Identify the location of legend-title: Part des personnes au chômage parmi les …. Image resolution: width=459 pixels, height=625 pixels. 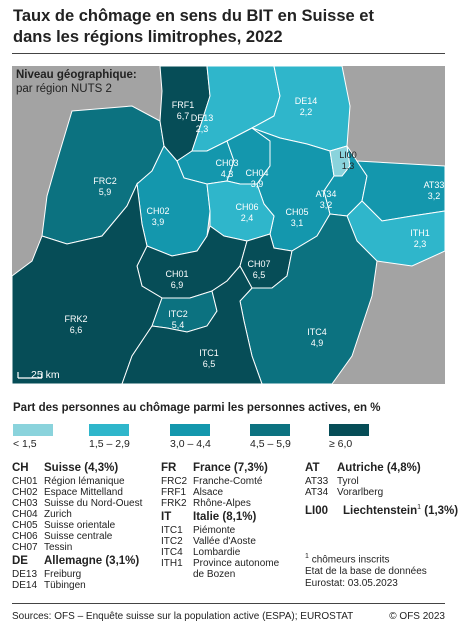
(197, 408).